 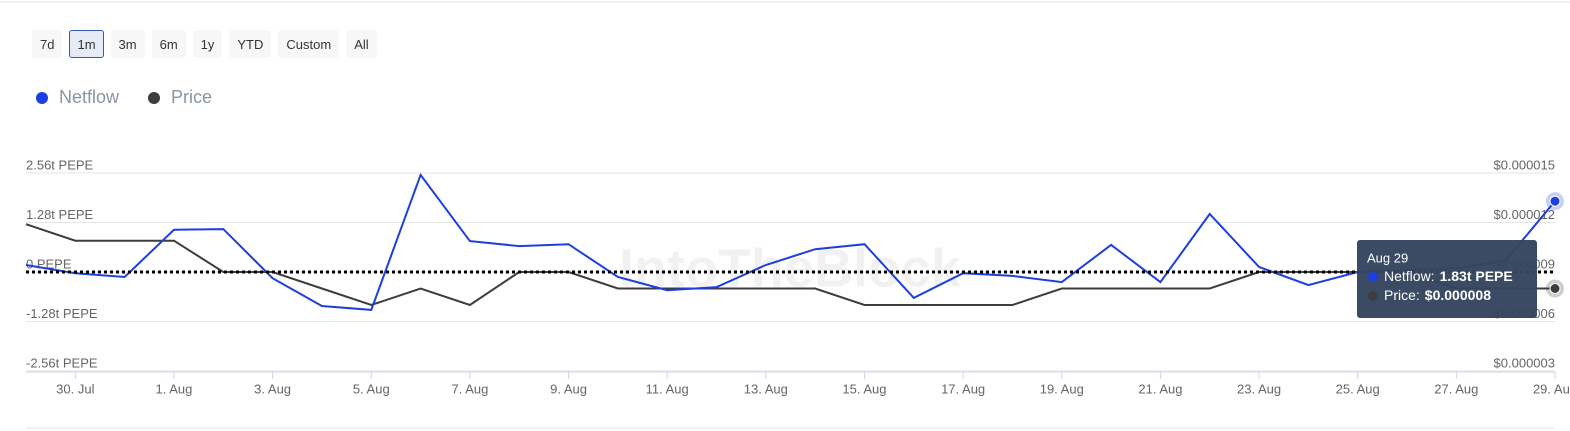 I want to click on y2-tick-label: $0.000012, so click(x=1524, y=214).